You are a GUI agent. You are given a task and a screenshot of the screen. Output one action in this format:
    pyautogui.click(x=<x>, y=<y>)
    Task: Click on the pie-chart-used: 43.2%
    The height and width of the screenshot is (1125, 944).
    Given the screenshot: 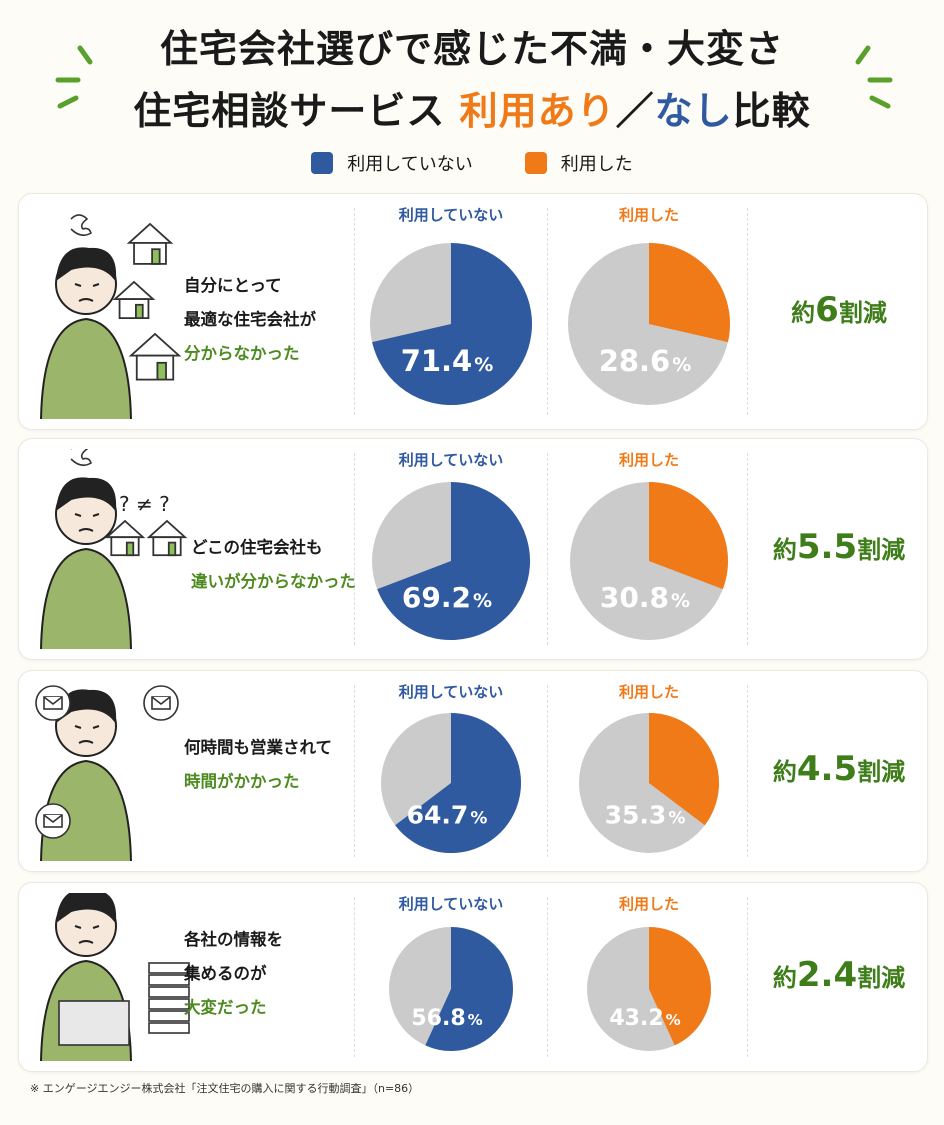 What is the action you would take?
    pyautogui.click(x=649, y=989)
    